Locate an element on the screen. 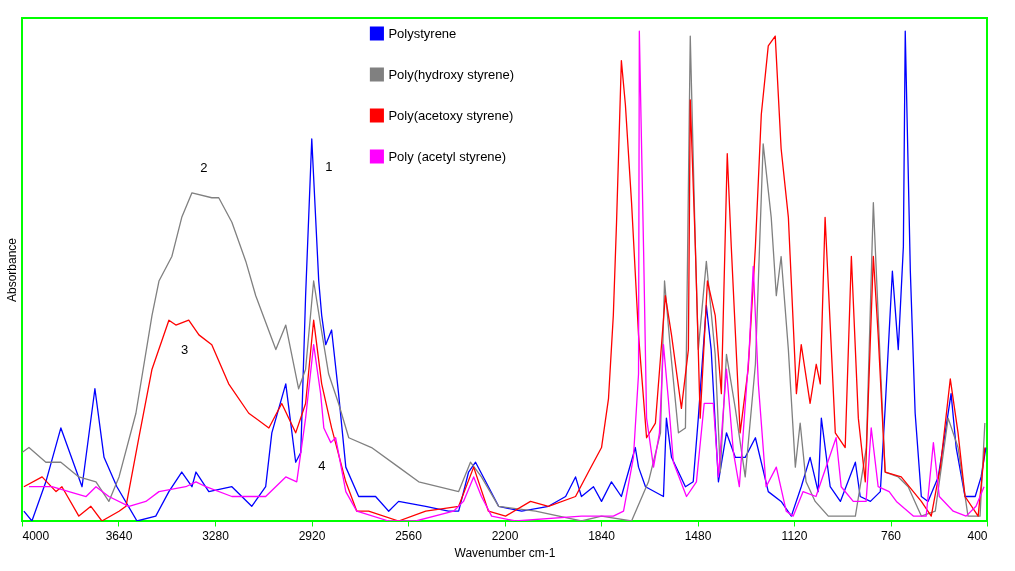  annotation: 1 is located at coordinates (329, 166).